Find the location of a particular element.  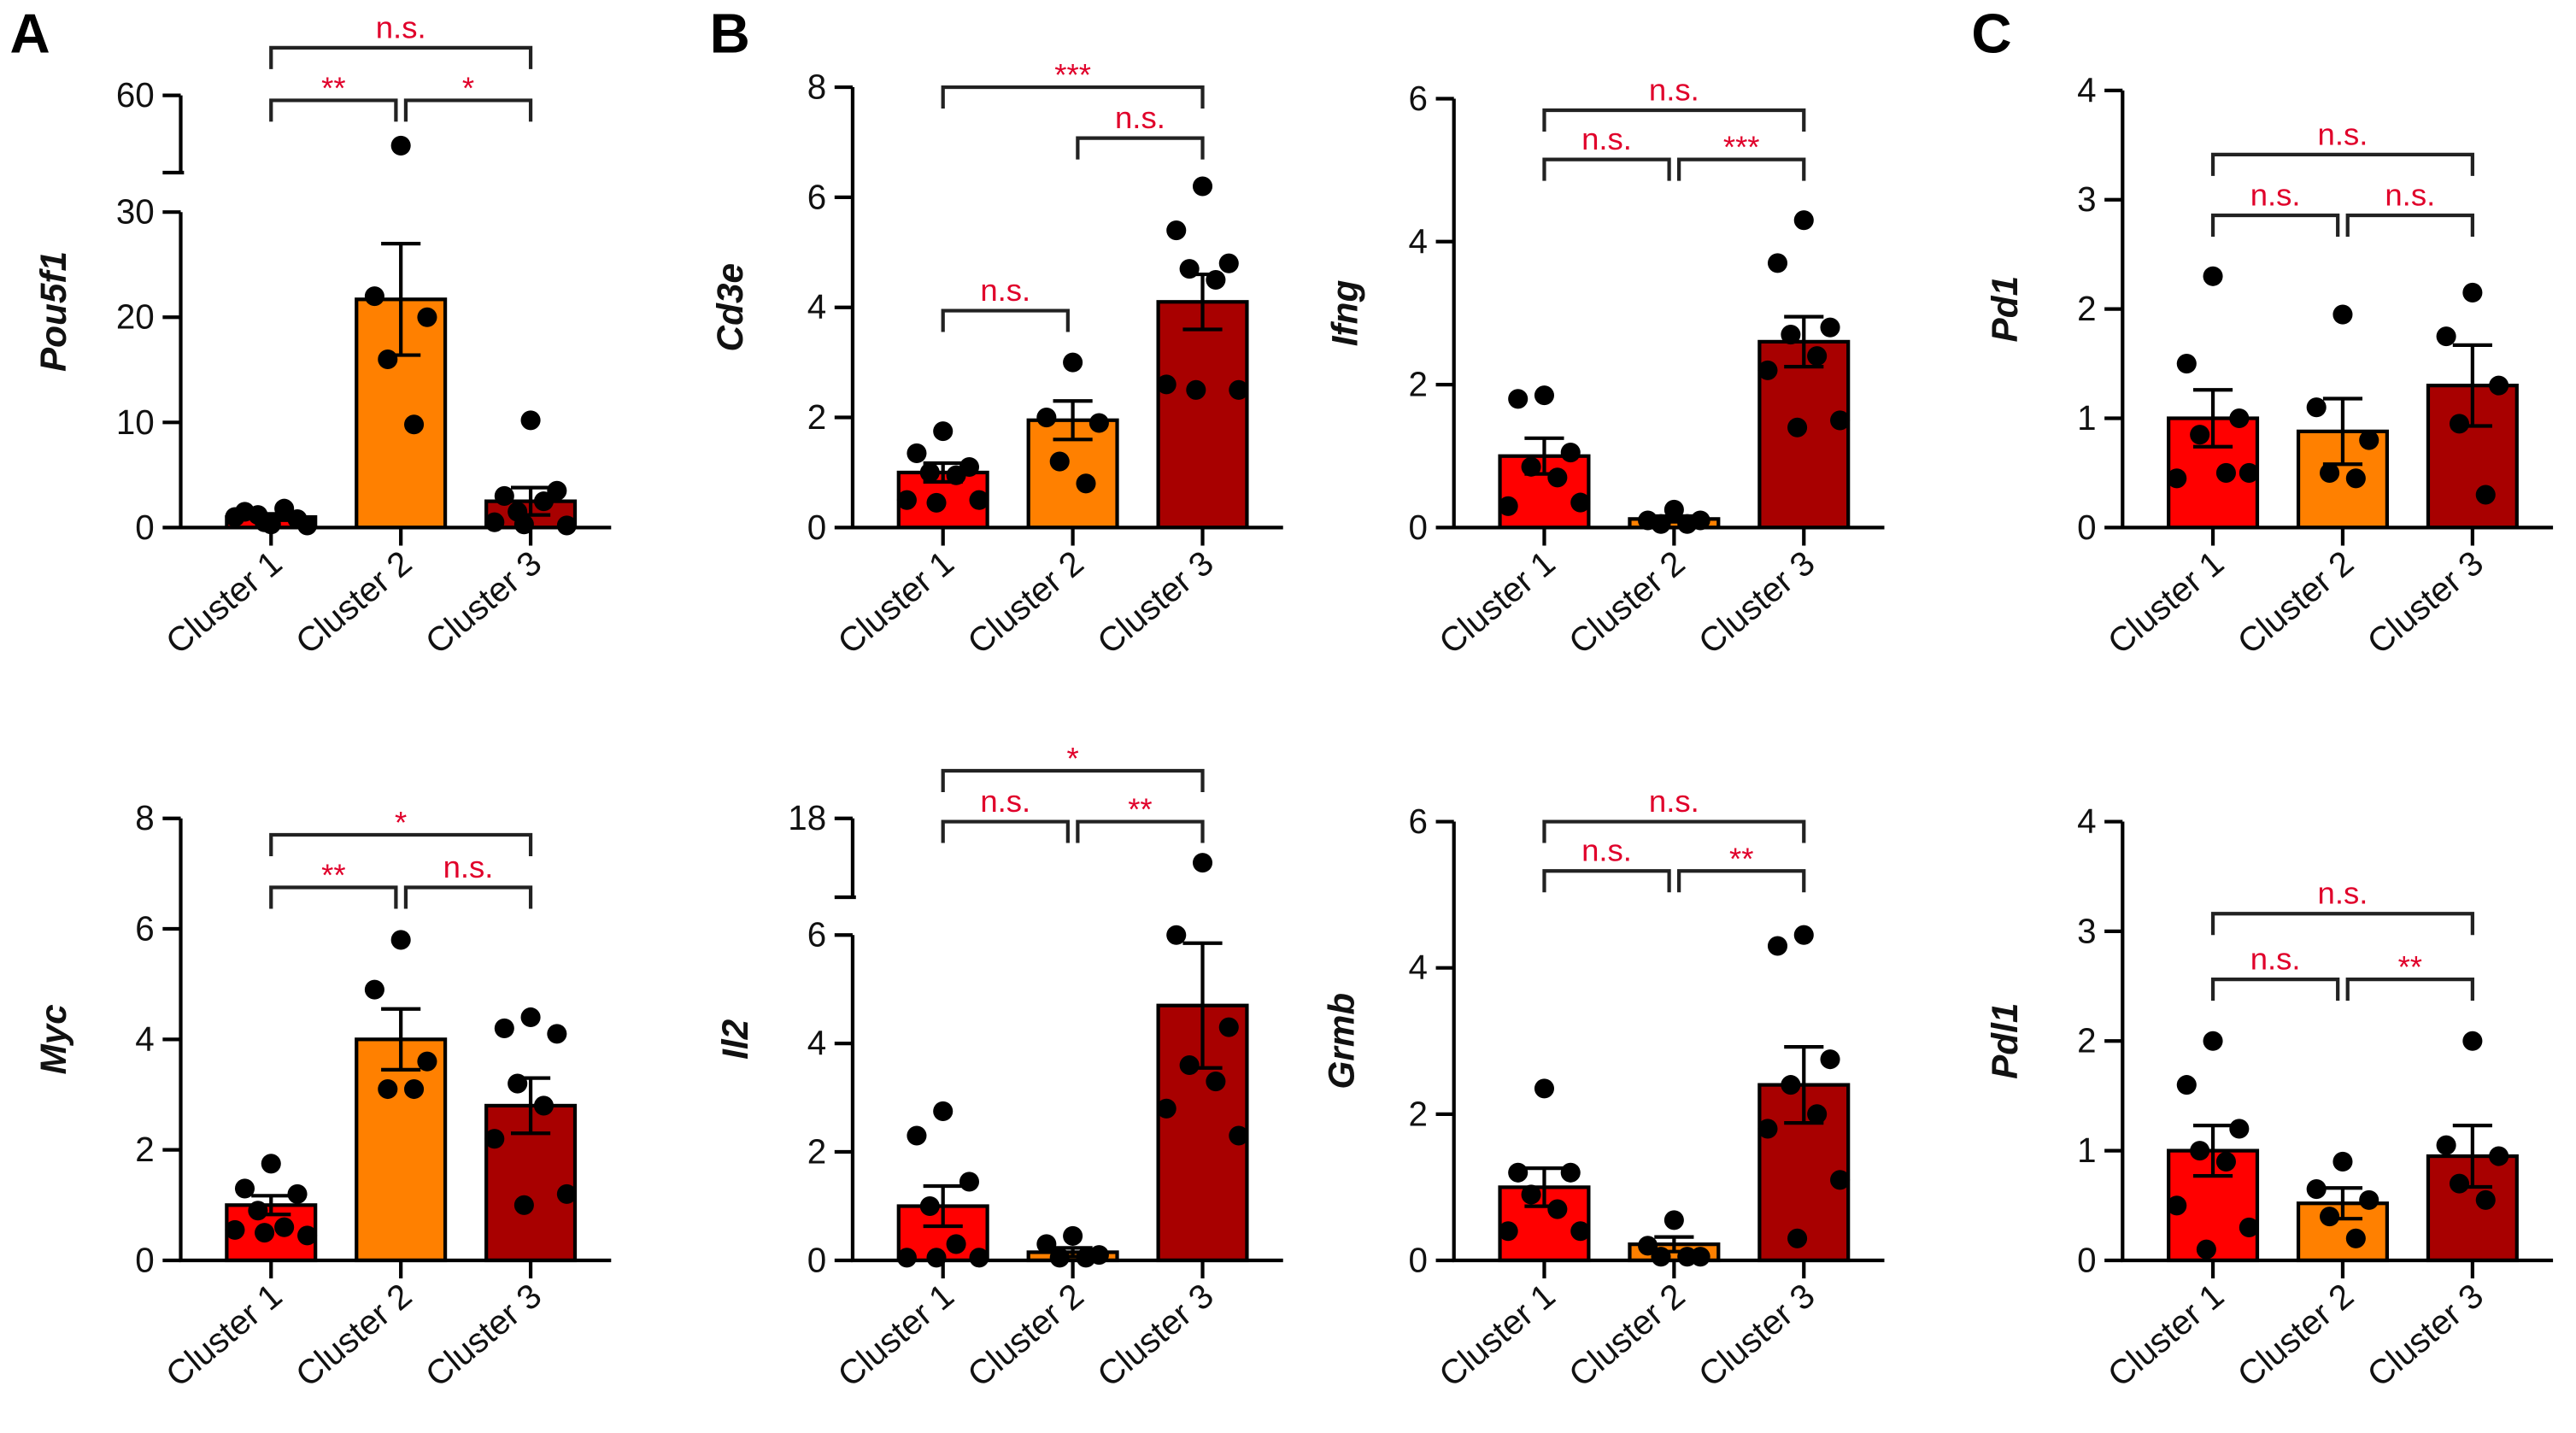

y-axis-label: Myc is located at coordinates (53, 1039).